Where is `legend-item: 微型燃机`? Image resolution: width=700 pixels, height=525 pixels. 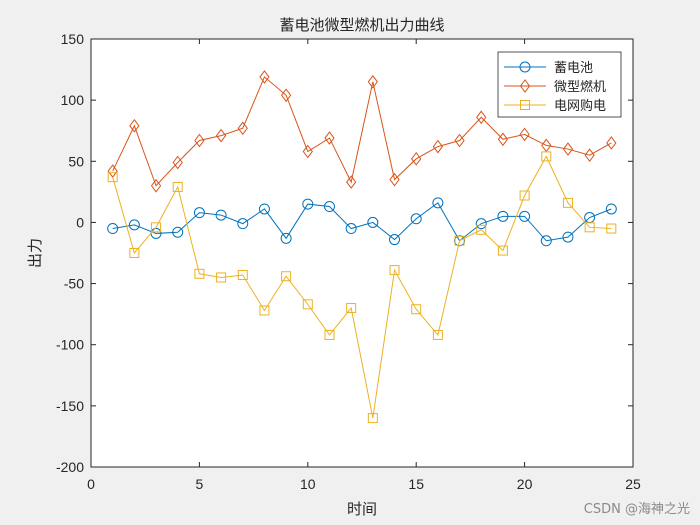 legend-item: 微型燃机 is located at coordinates (555, 87).